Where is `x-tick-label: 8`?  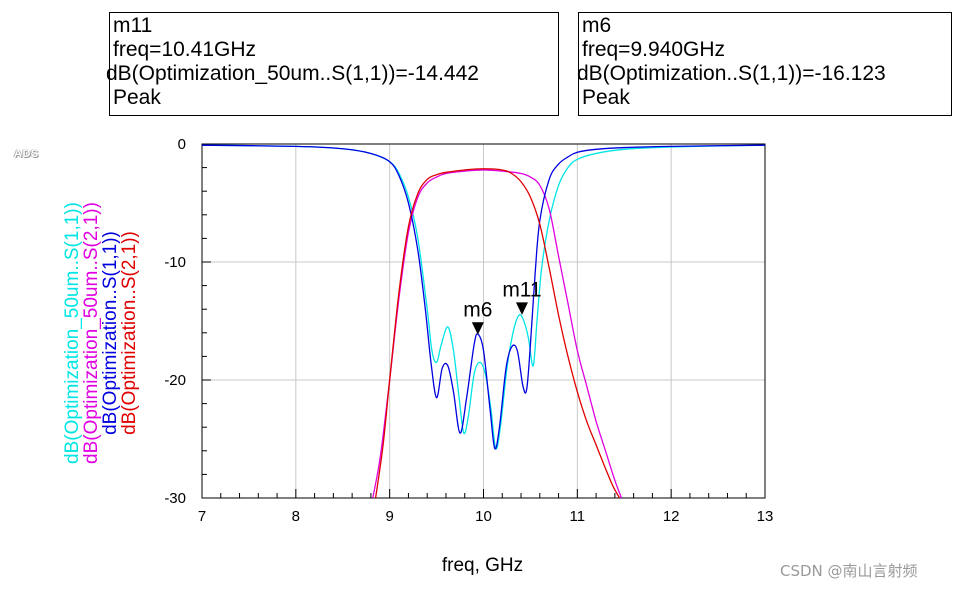
x-tick-label: 8 is located at coordinates (296, 516).